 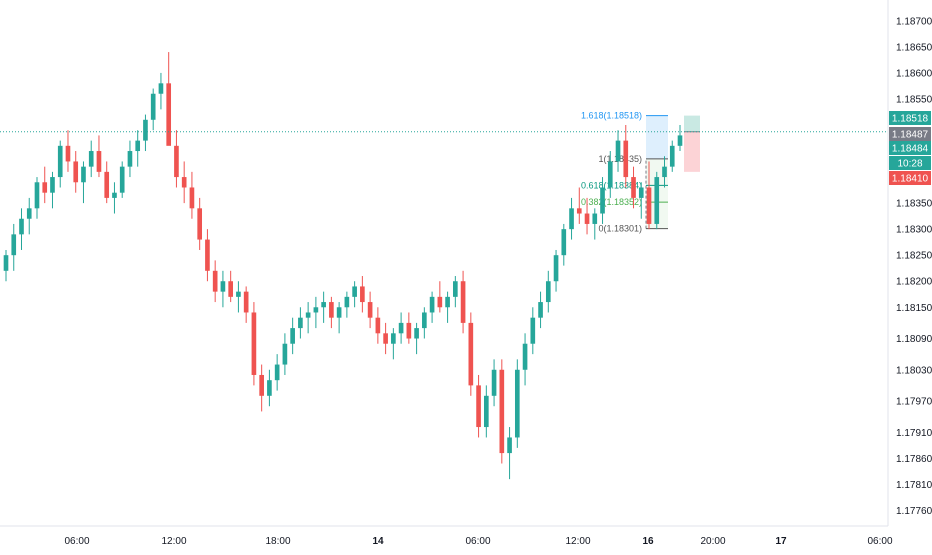 I want to click on y-tick-label: 1.18550, so click(x=914, y=99).